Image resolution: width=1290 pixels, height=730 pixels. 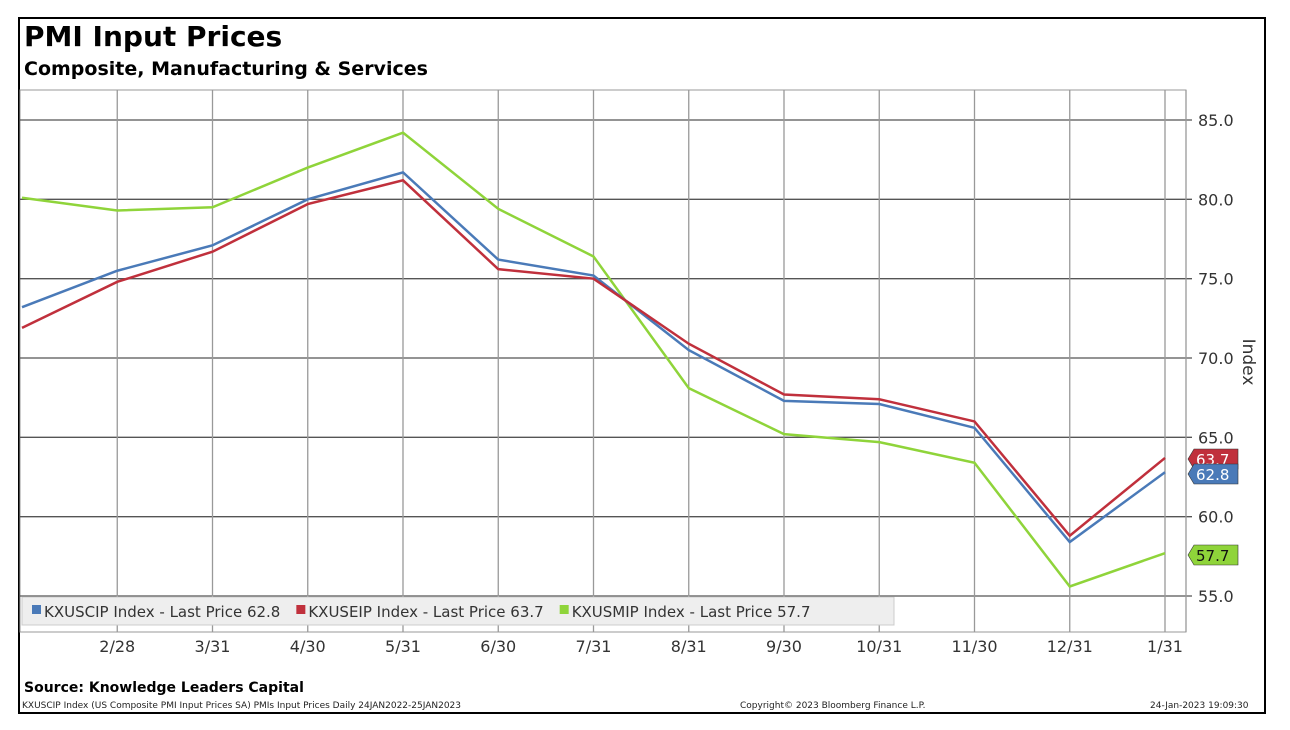 I want to click on legend-entry: KXUSEIP Index - Last Price 63.7, so click(x=425, y=612).